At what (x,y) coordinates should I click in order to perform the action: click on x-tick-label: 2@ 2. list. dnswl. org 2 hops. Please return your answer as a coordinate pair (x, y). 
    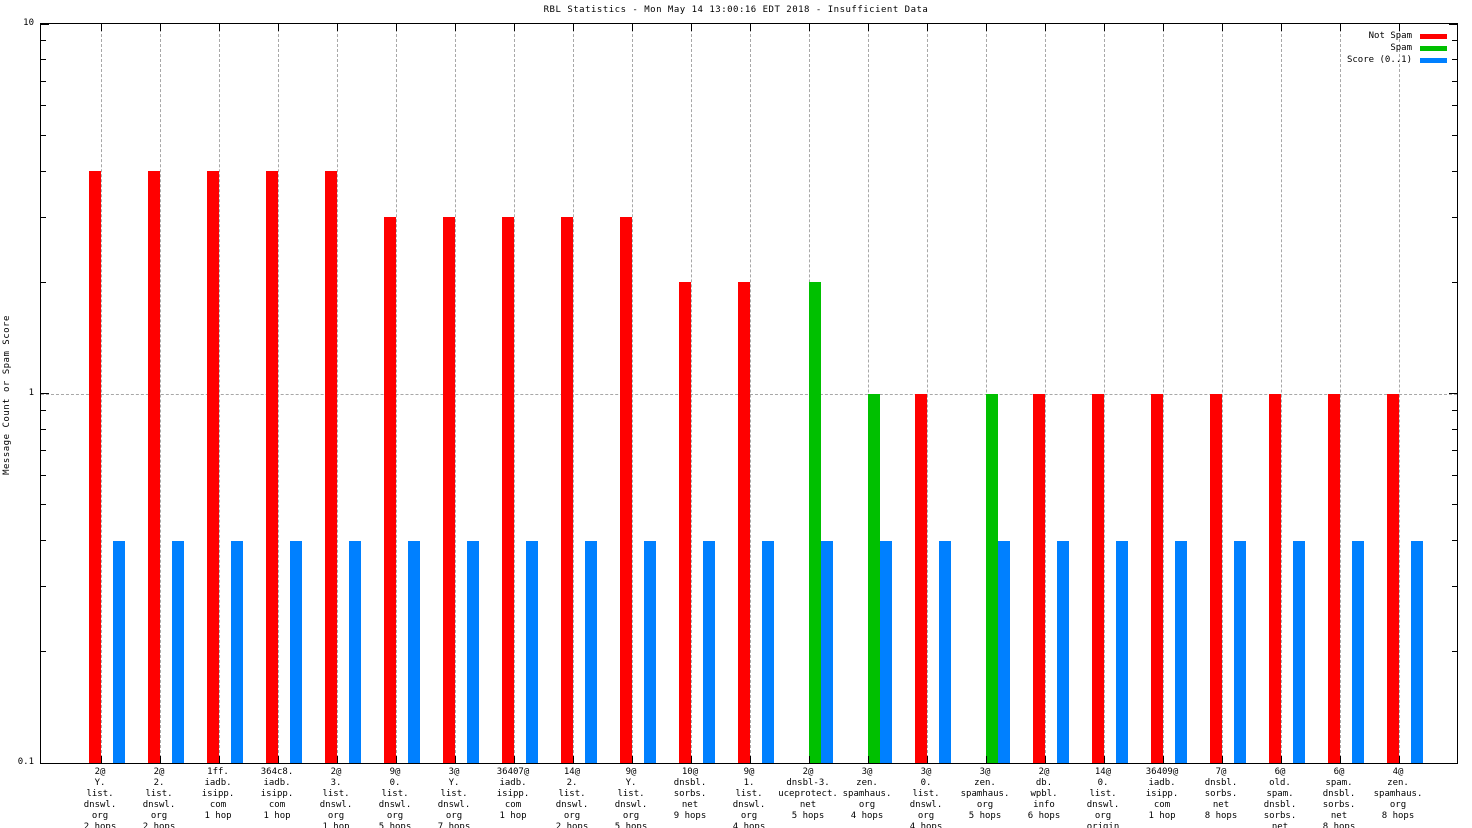
    Looking at the image, I should click on (159, 797).